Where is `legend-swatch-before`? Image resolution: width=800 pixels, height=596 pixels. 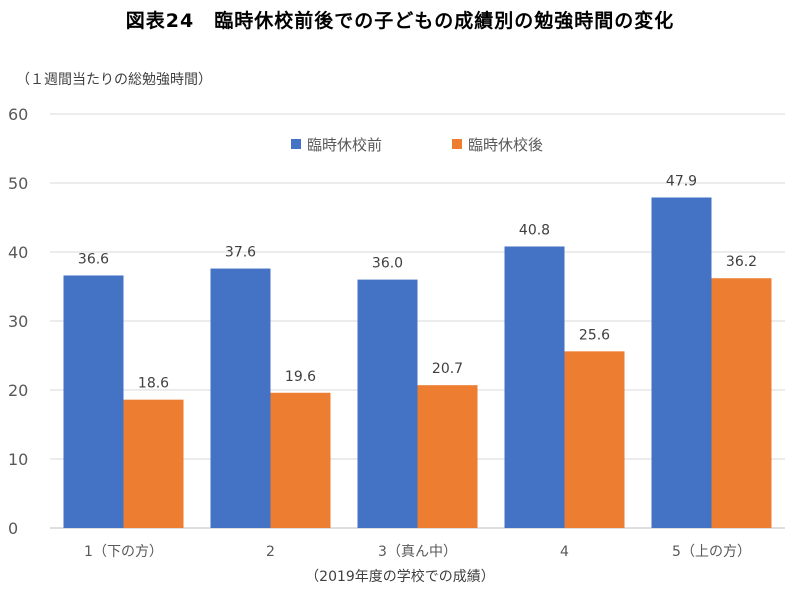 legend-swatch-before is located at coordinates (296, 144).